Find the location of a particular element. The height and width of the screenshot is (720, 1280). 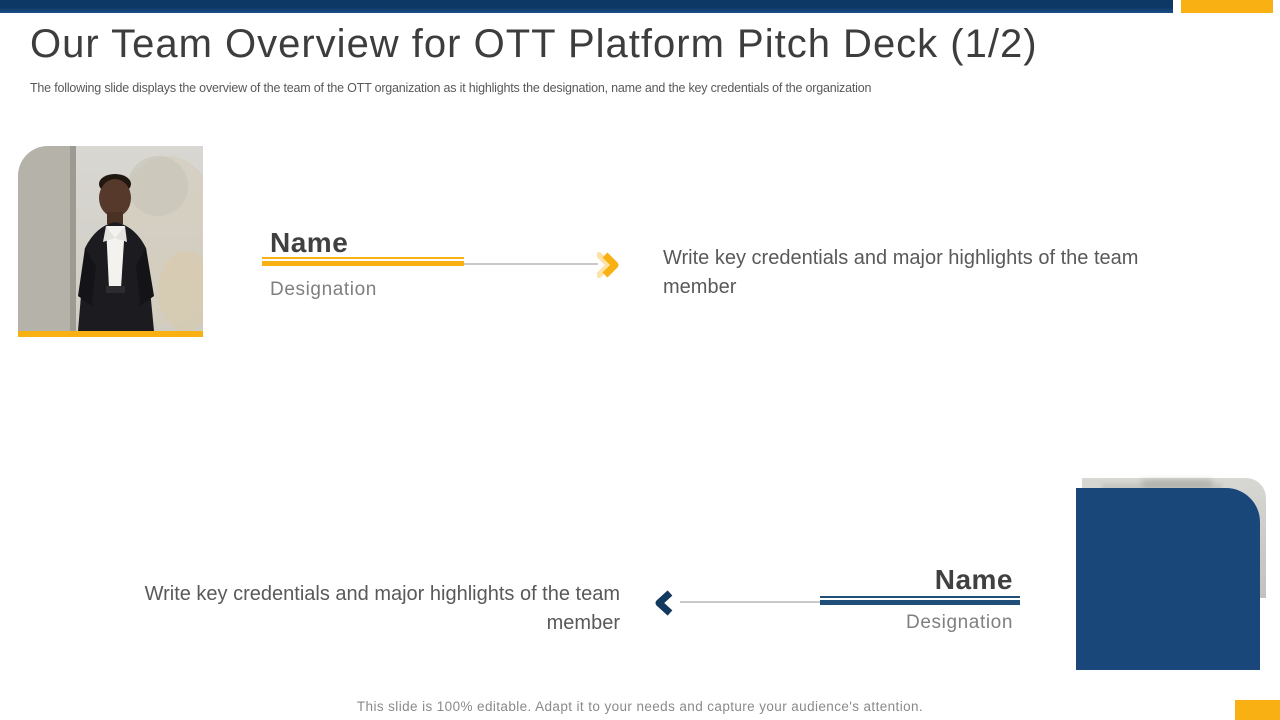

member2-name: Name is located at coordinates (973, 579).